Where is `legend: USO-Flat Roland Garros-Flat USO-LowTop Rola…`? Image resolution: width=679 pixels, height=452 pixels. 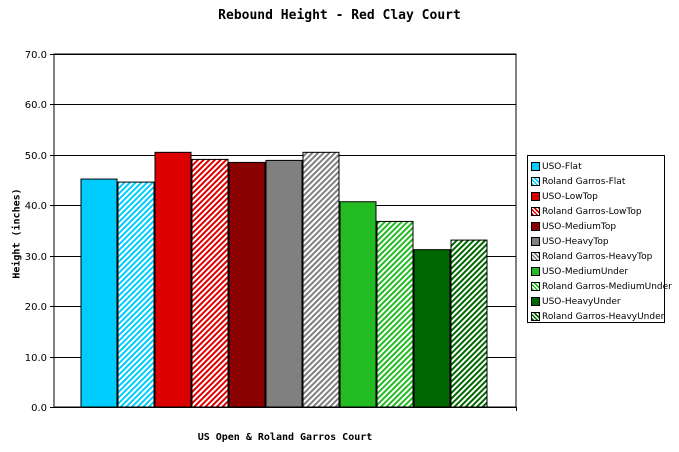 legend: USO-Flat Roland Garros-Flat USO-LowTop Rola… is located at coordinates (599, 239).